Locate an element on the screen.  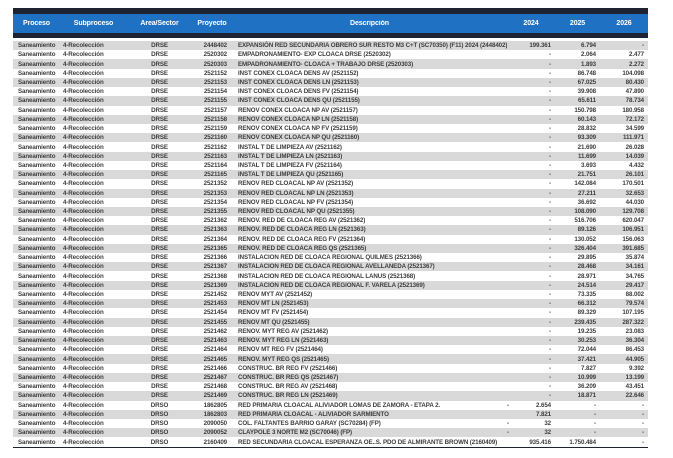
cell-y2026: 22.646 is located at coordinates (634, 396).